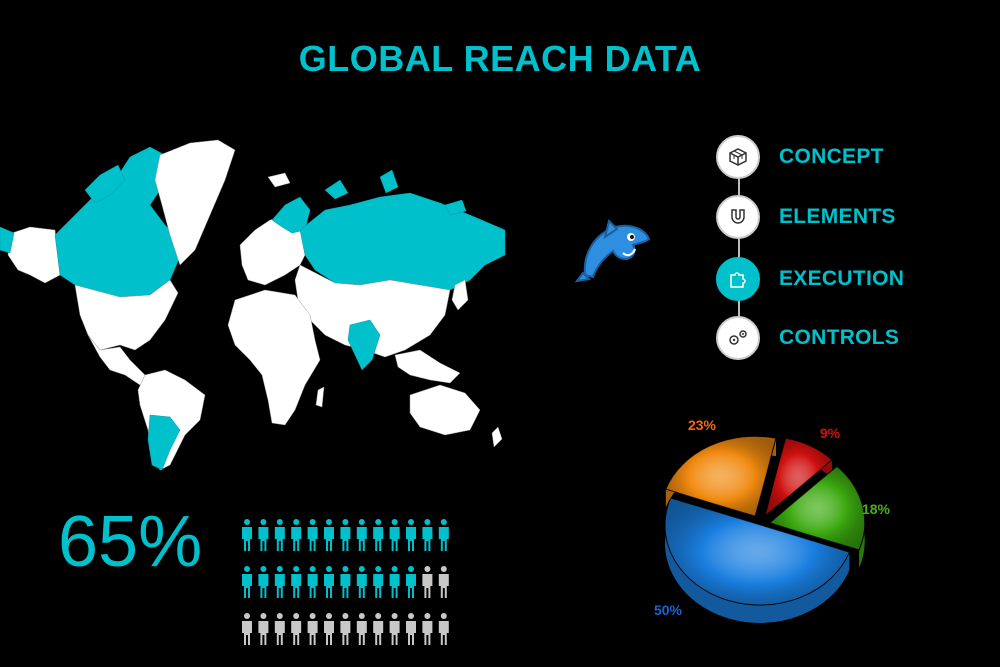  Describe the element at coordinates (130, 542) in the screenshot. I see `big-stat: 65%` at that location.